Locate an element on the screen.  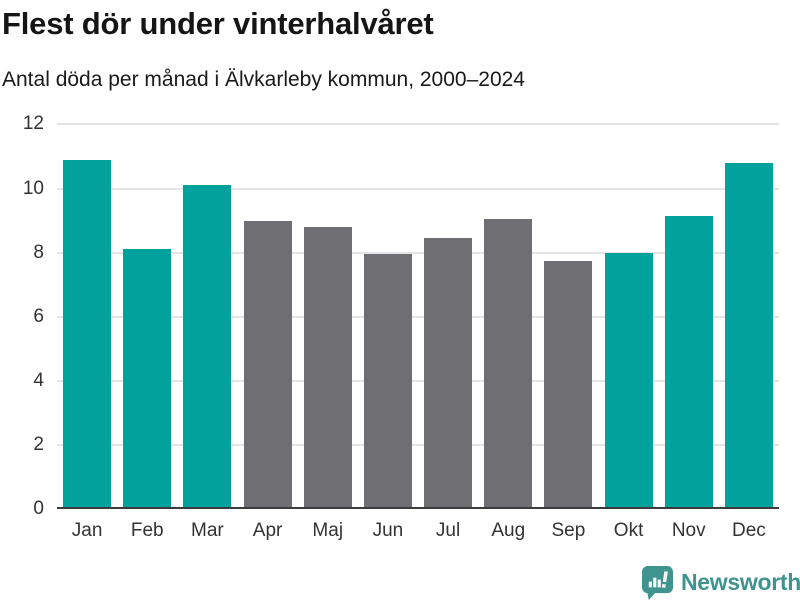
x-axis-line is located at coordinates (418, 508).